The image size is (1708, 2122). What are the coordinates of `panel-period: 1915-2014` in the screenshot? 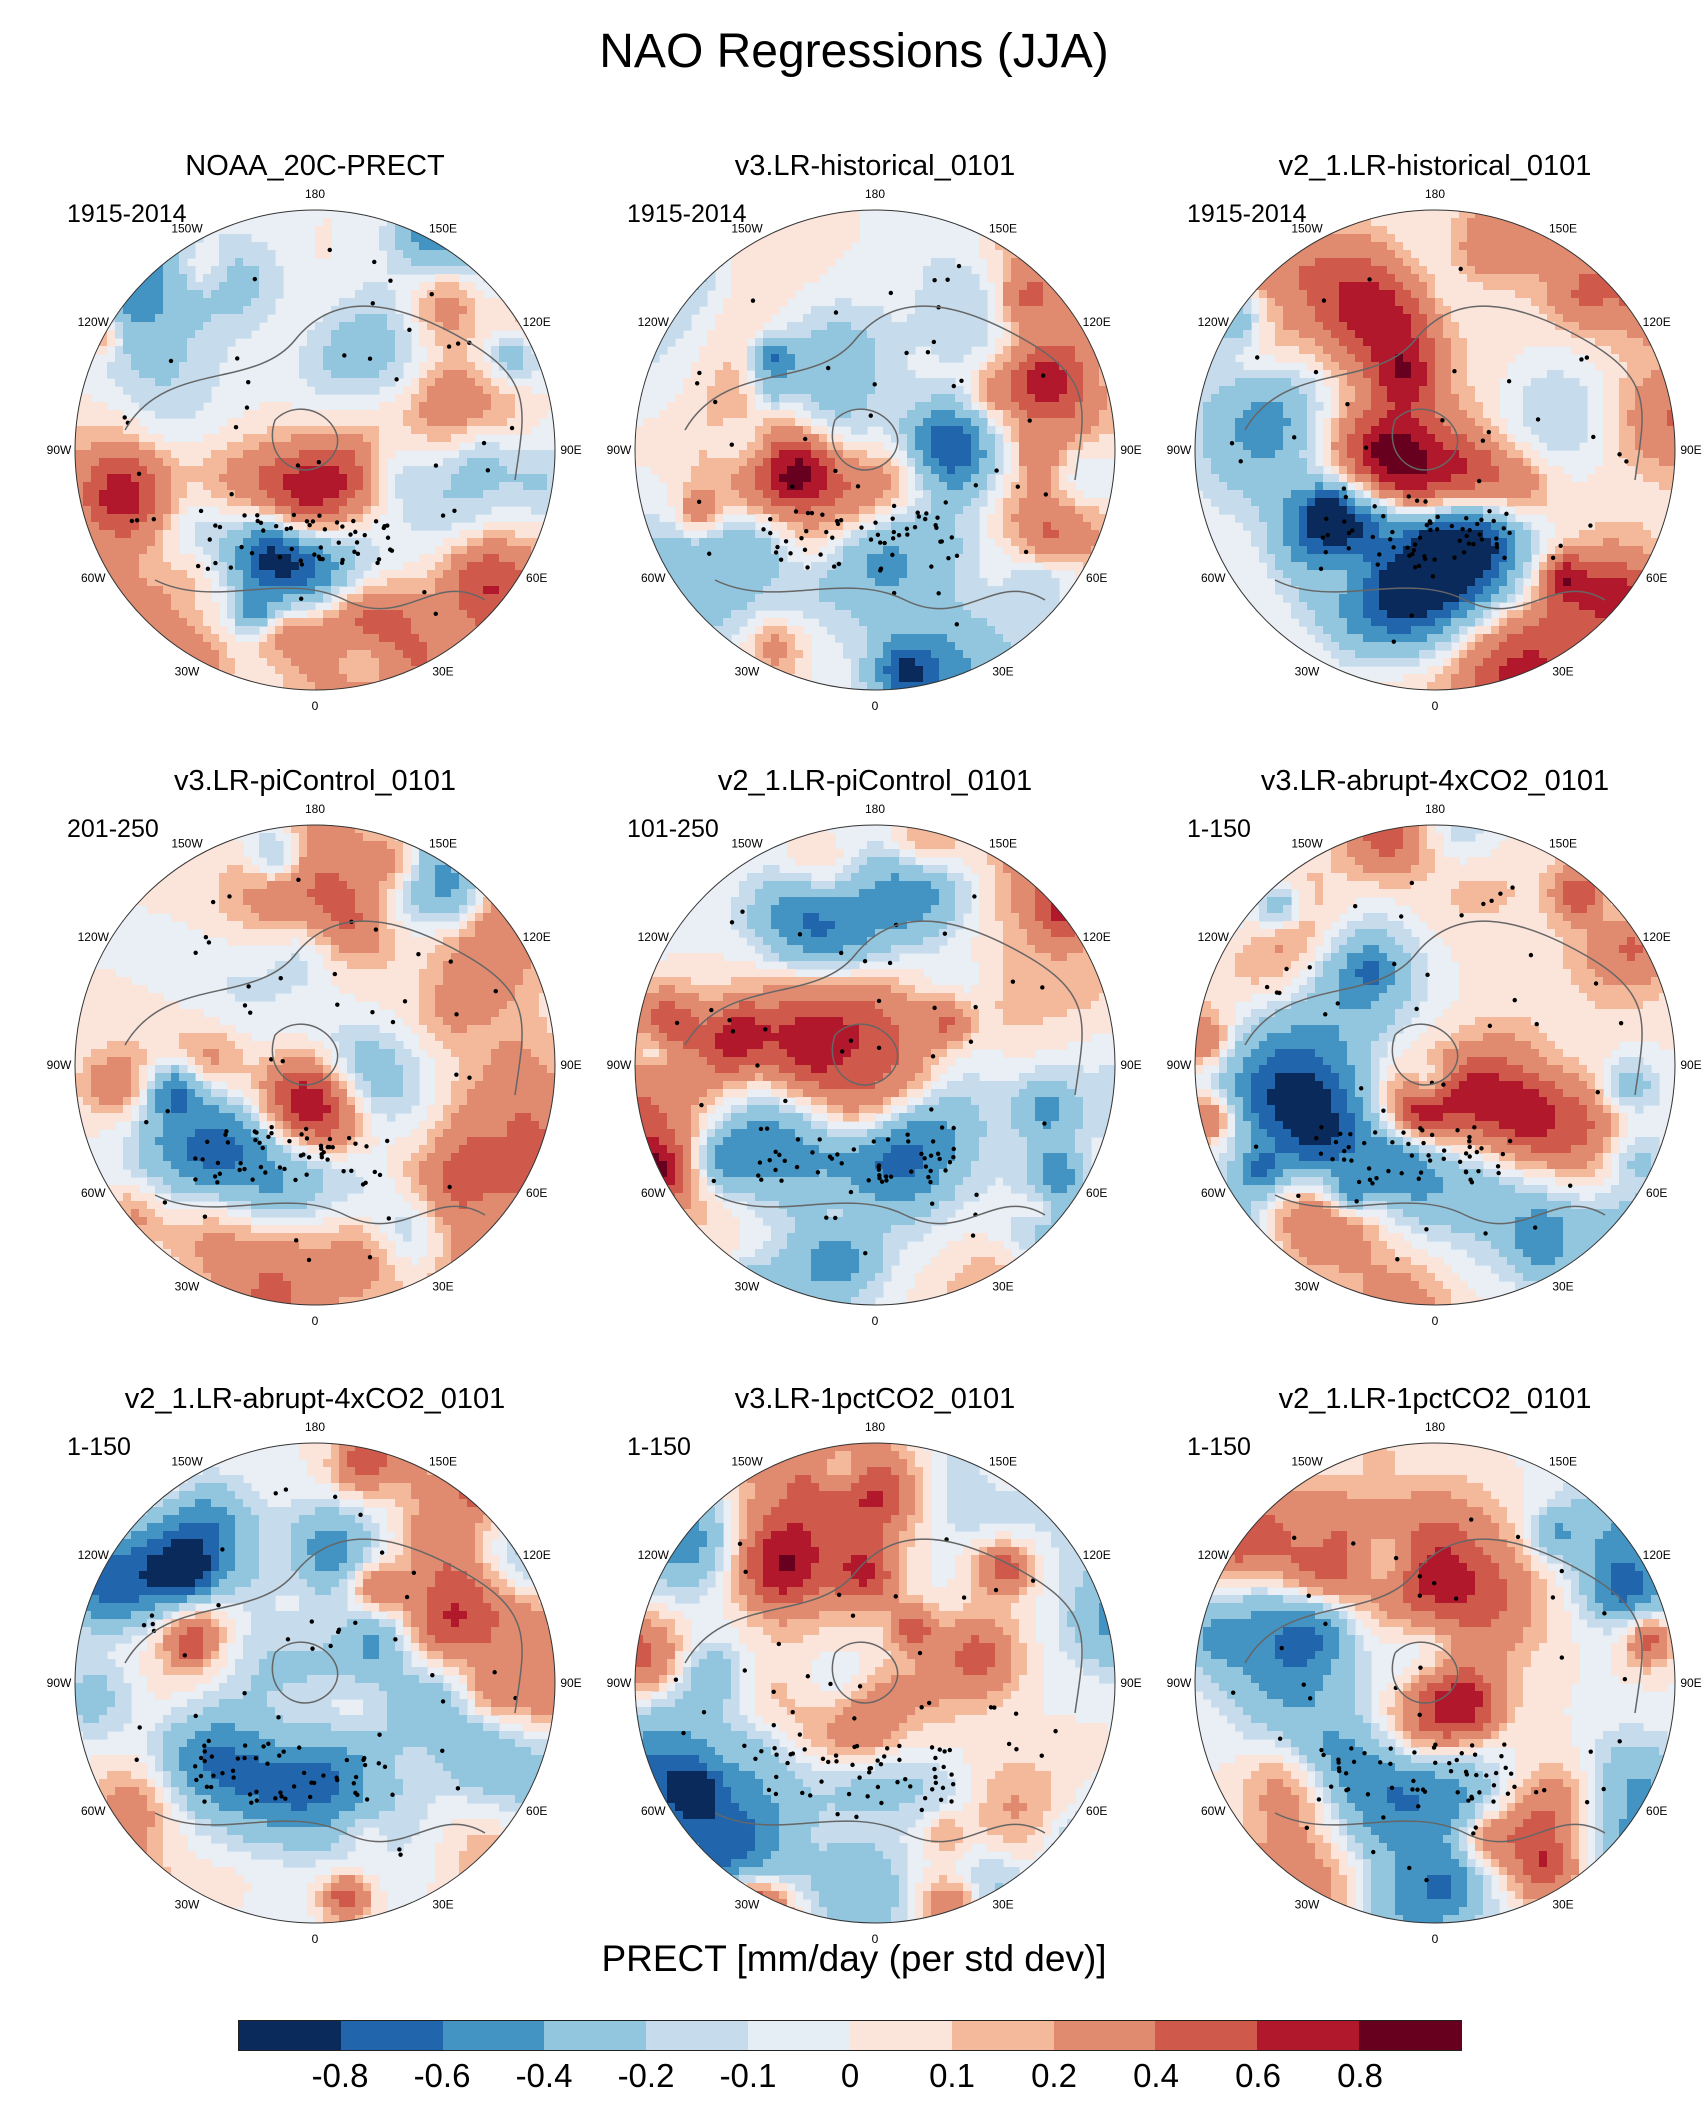 It's located at (127, 214).